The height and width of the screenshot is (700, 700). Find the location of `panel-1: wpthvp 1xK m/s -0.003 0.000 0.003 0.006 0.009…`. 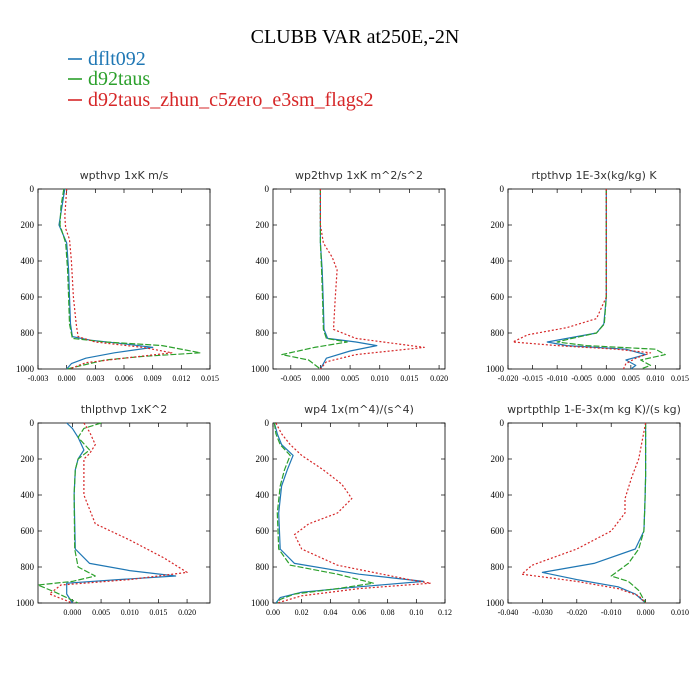

panel-1: wpthvp 1xK m/s -0.003 0.000 0.003 0.006 0.009… is located at coordinates (117, 276).